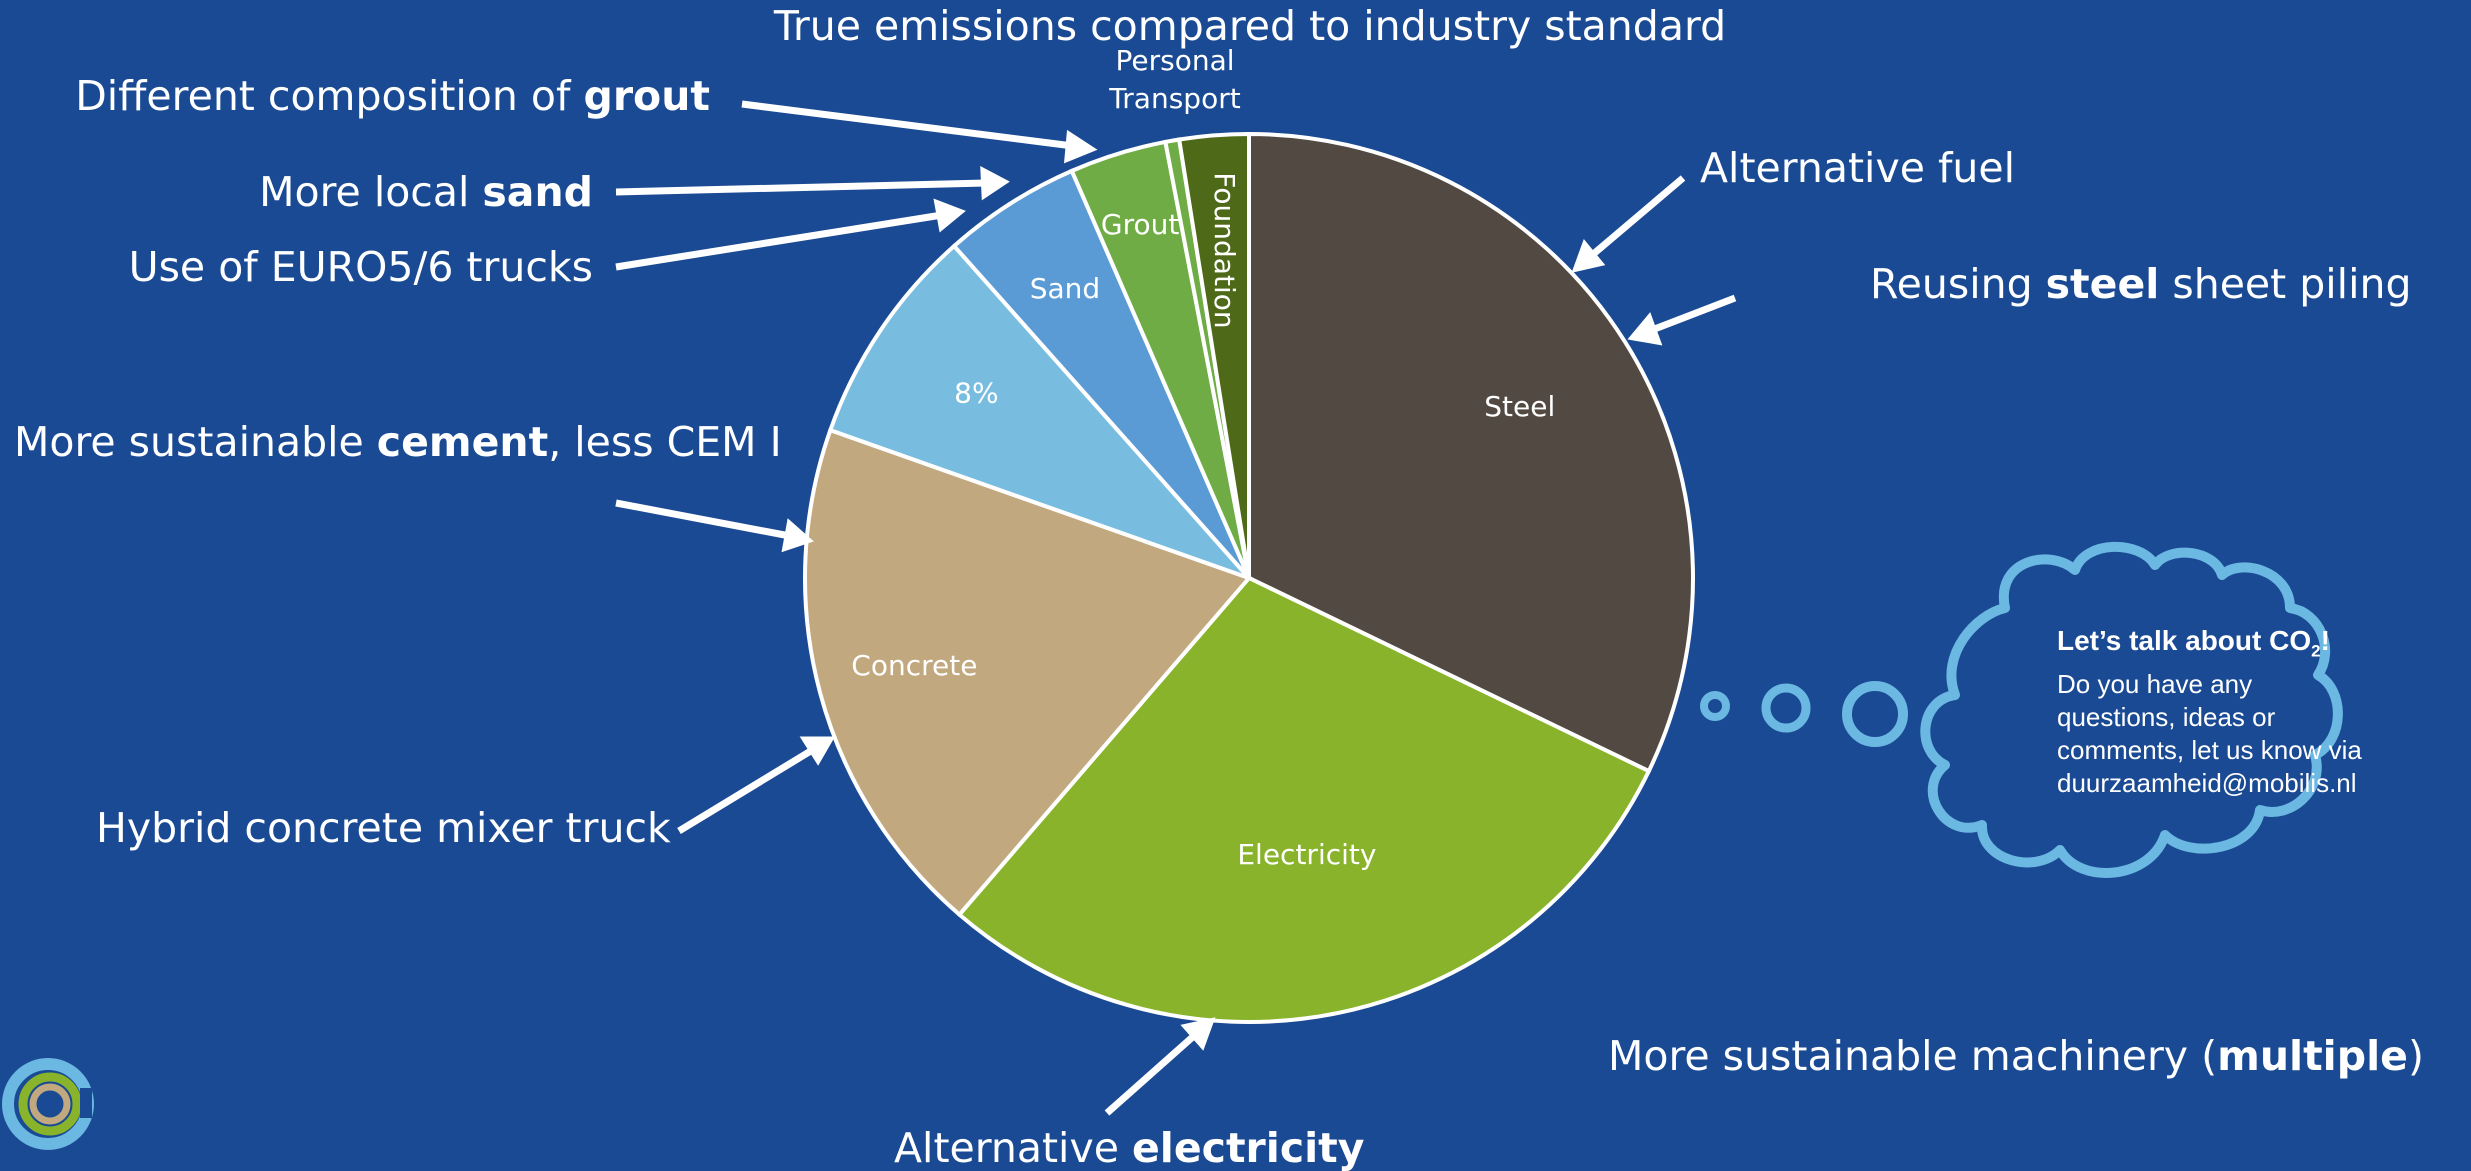 The height and width of the screenshot is (1171, 2471). What do you see at coordinates (1151, 1073) in the screenshot?
I see `arrow-electricity` at bounding box center [1151, 1073].